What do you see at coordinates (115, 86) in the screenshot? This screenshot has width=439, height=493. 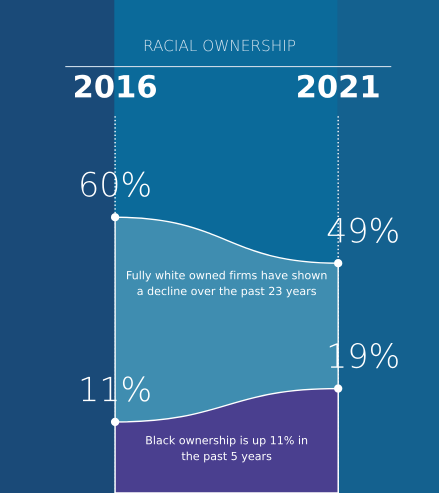 I see `x-tick-label: 2016` at bounding box center [115, 86].